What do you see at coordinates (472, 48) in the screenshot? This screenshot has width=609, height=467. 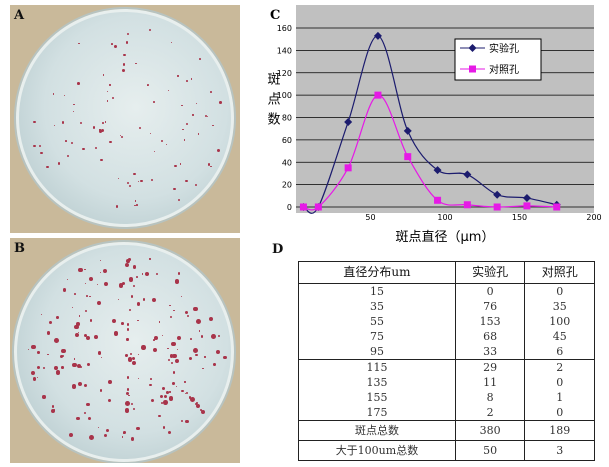 I see `legend-marker-diamond` at bounding box center [472, 48].